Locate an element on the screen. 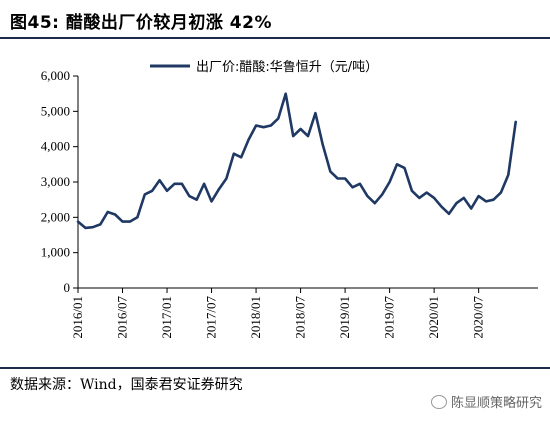 Image resolution: width=550 pixels, height=422 pixels. x-tick-label: 2019/07 is located at coordinates (389, 317).